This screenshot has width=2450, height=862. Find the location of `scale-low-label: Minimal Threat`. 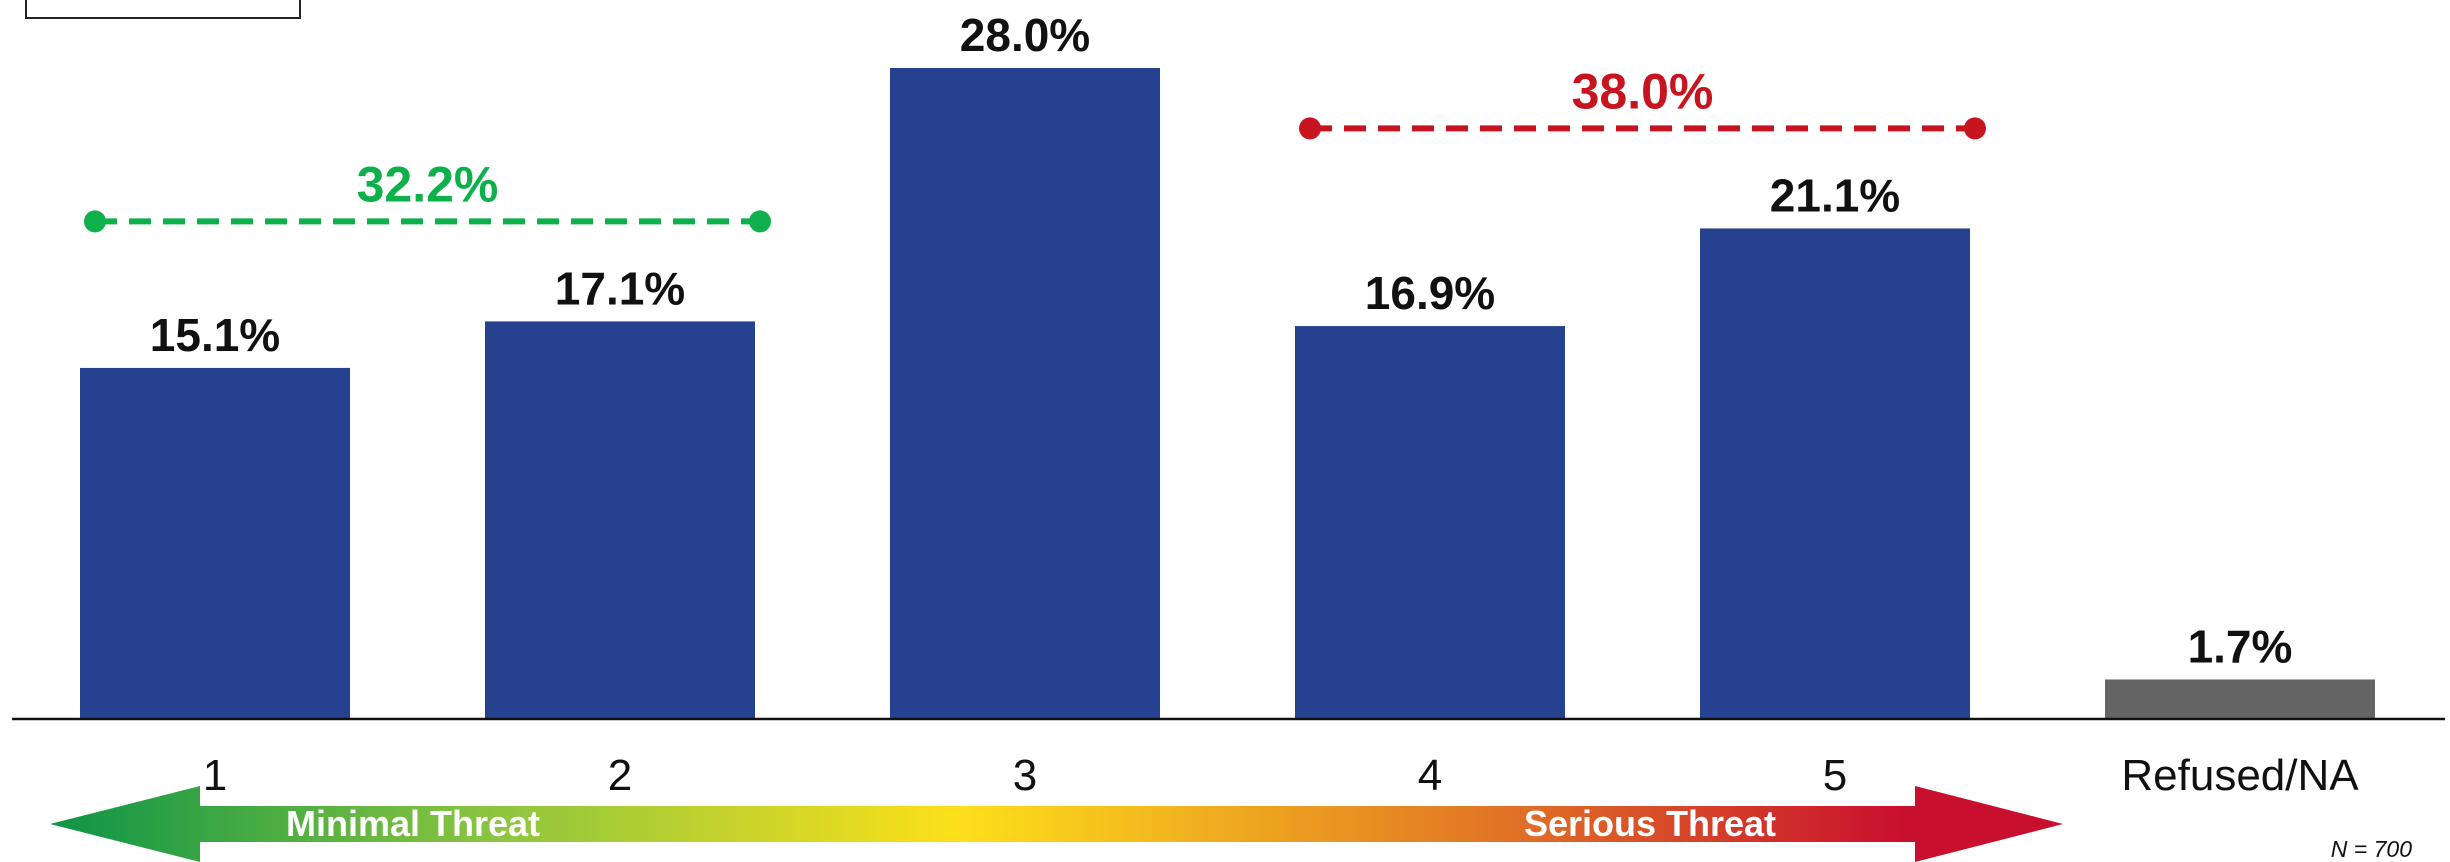

scale-low-label: Minimal Threat is located at coordinates (413, 823).